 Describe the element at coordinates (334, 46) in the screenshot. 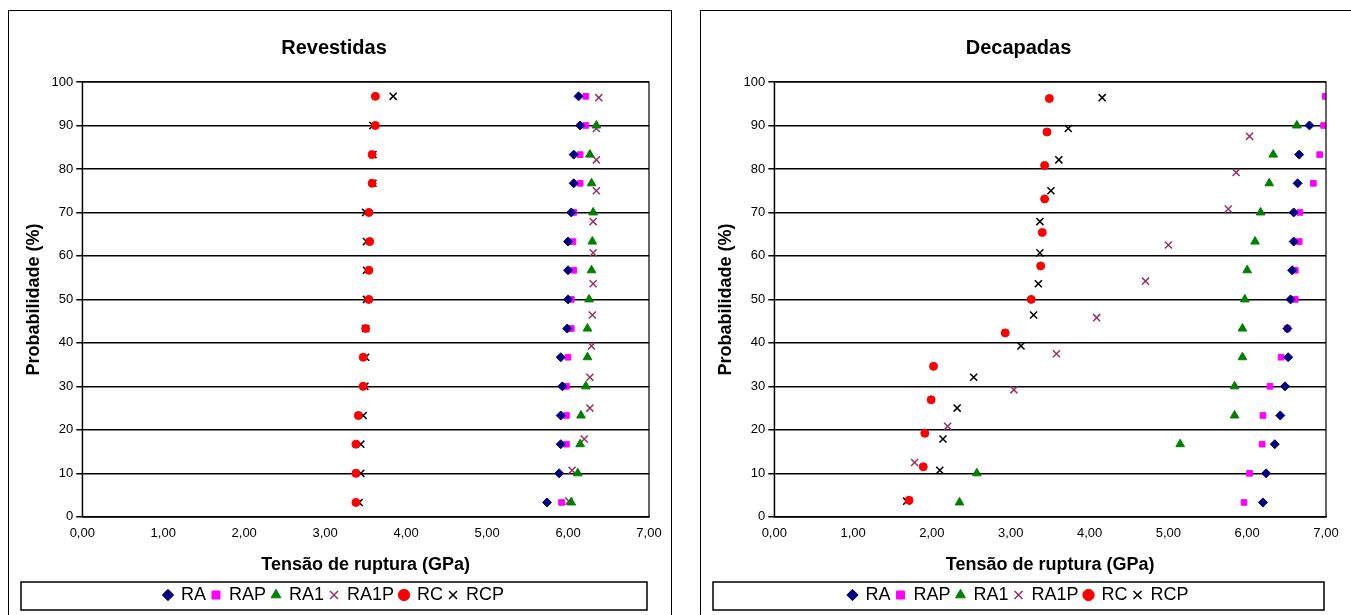

I see `chart-title: Revestidas` at that location.